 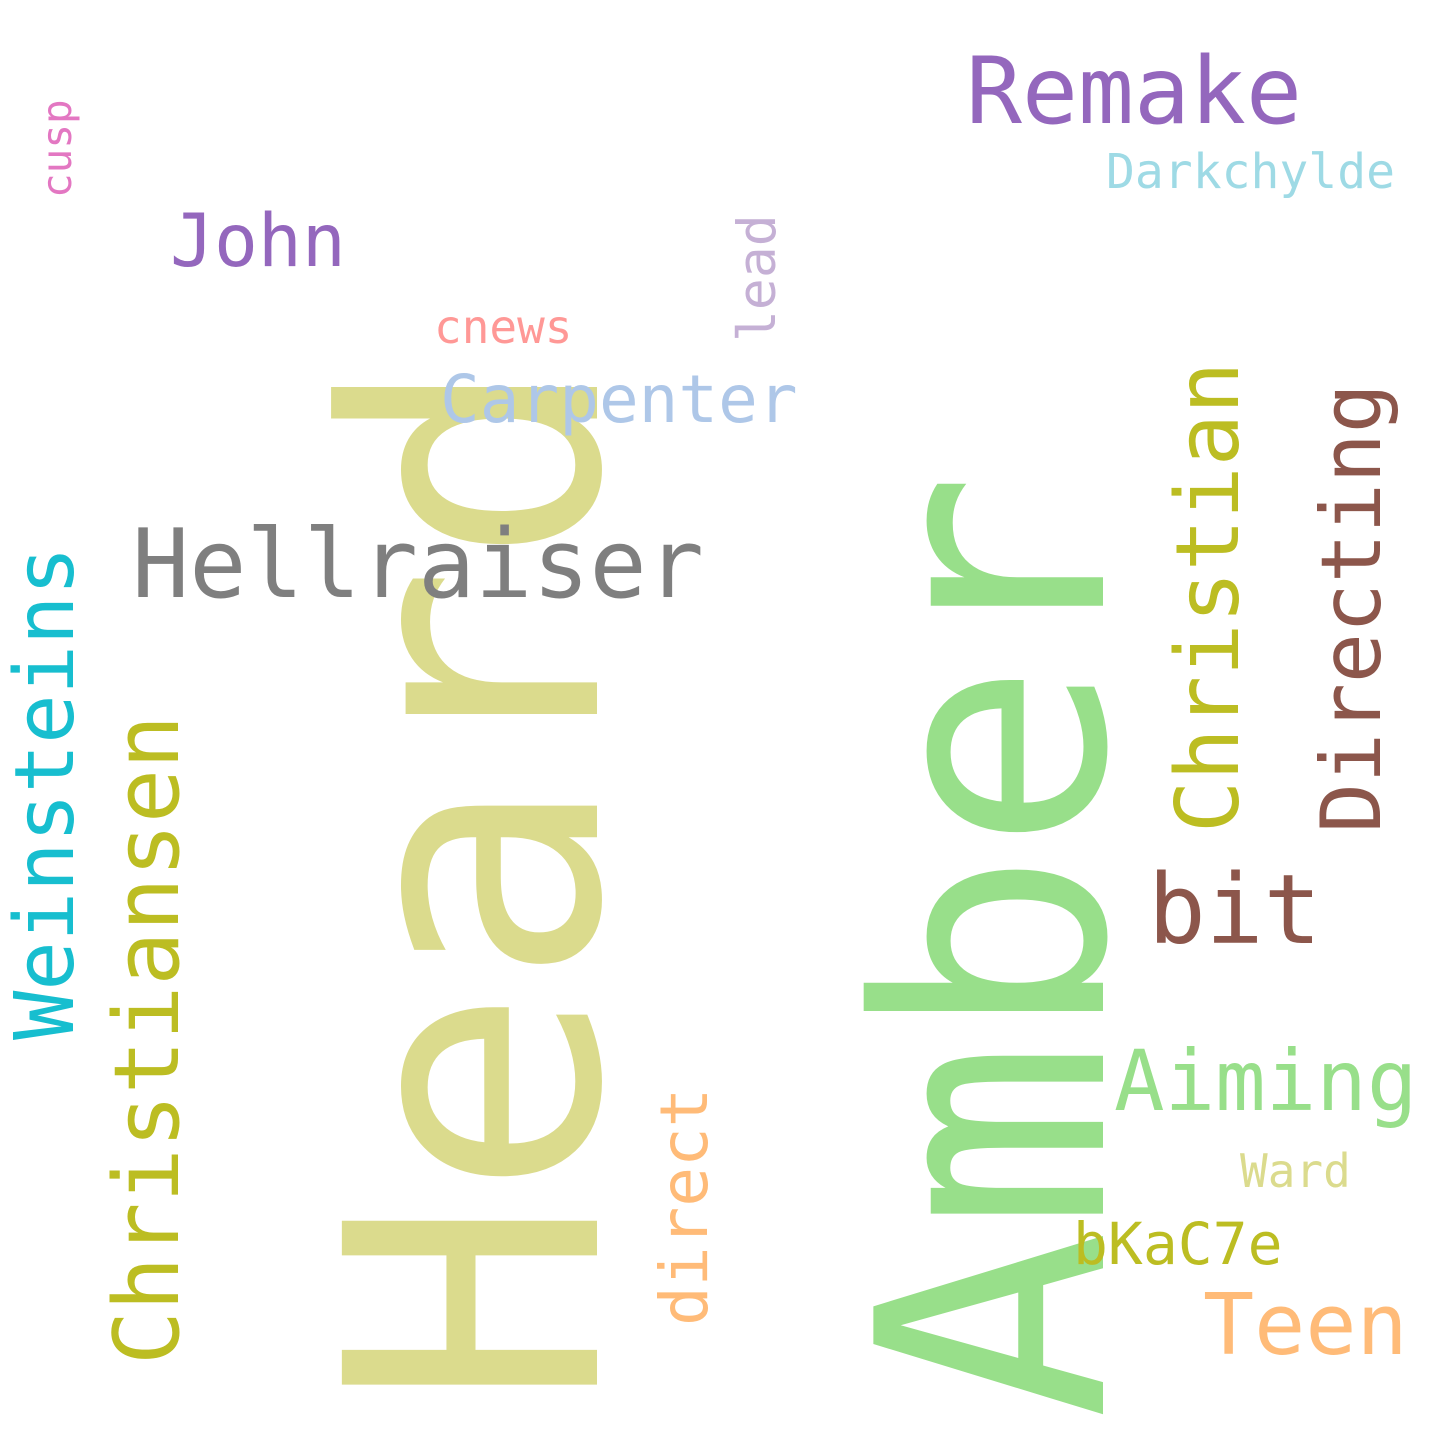 What do you see at coordinates (258, 241) in the screenshot?
I see `word-john: John` at bounding box center [258, 241].